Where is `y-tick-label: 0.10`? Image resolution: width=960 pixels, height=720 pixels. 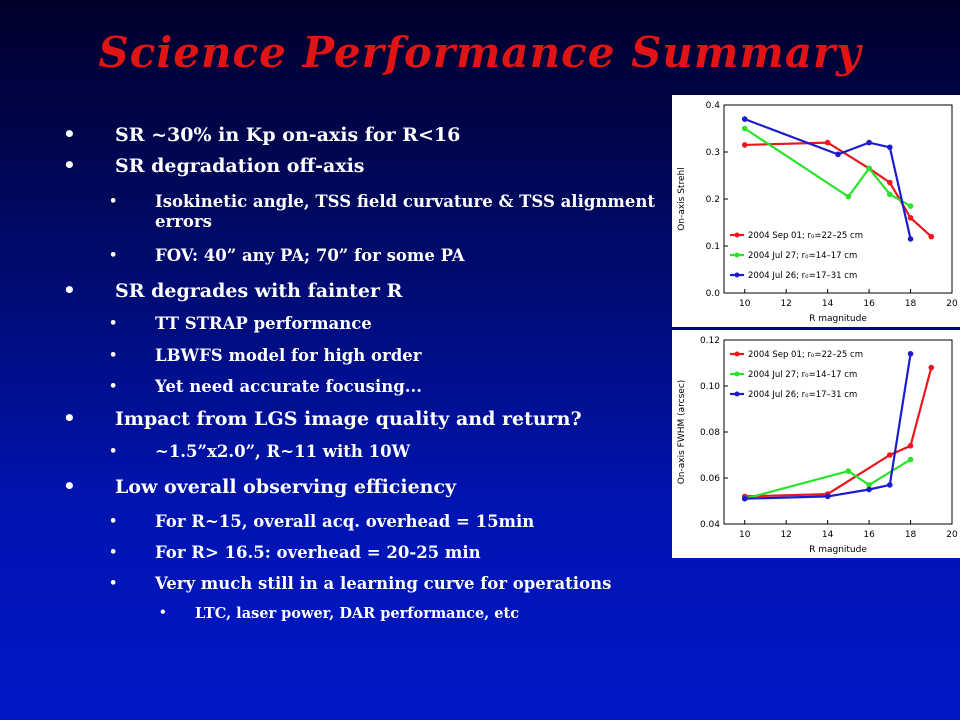
y-tick-label: 0.10 is located at coordinates (710, 387).